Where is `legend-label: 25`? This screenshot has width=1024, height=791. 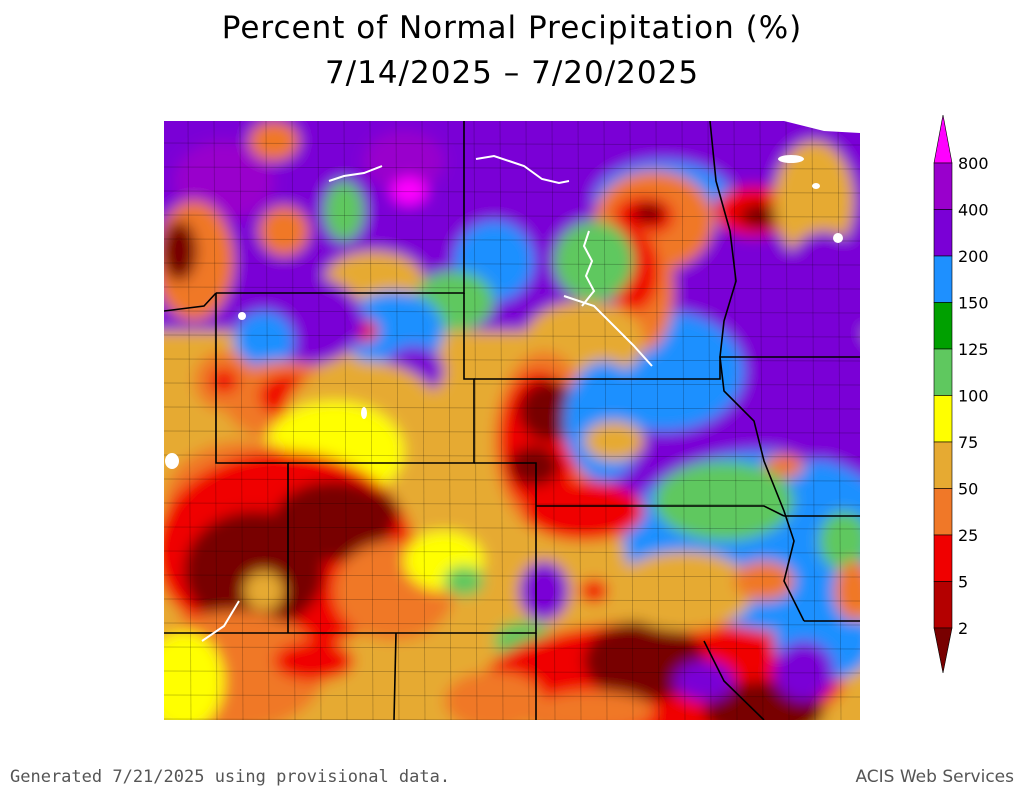
legend-label: 25 is located at coordinates (968, 535).